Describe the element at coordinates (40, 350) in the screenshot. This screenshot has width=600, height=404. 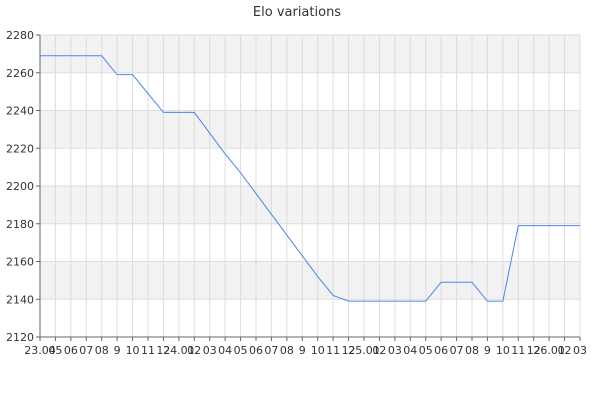
I see `x-tick-label: 23.04` at that location.